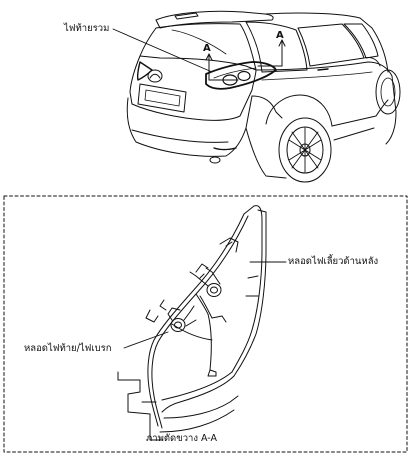 This screenshot has height=455, width=411. What do you see at coordinates (146, 340) in the screenshot?
I see `leader-tail-brake-bulb` at bounding box center [146, 340].